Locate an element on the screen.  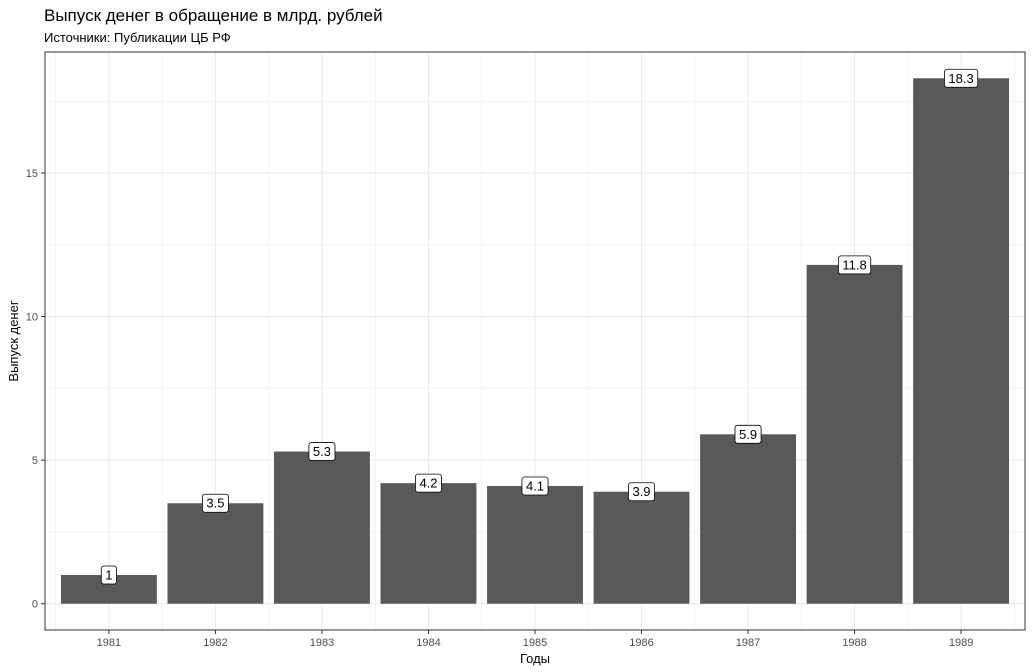
bar-1987 is located at coordinates (748, 519).